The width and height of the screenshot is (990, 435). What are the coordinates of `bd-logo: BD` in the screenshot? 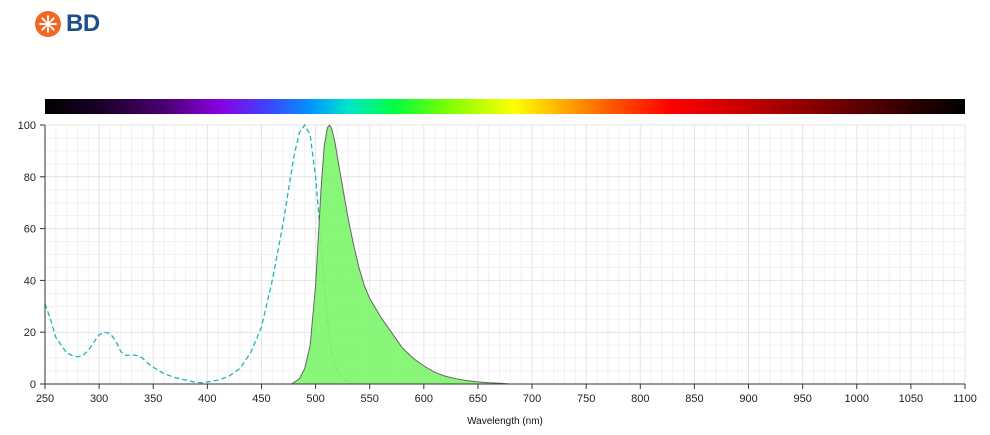 It's located at (67, 24).